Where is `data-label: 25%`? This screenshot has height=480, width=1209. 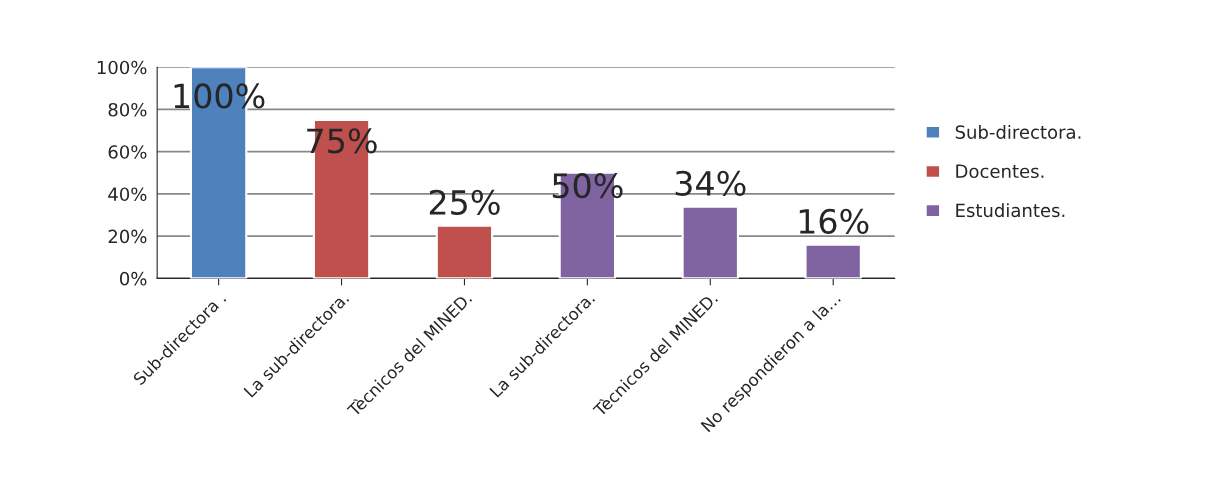
data-label: 25% is located at coordinates (464, 202).